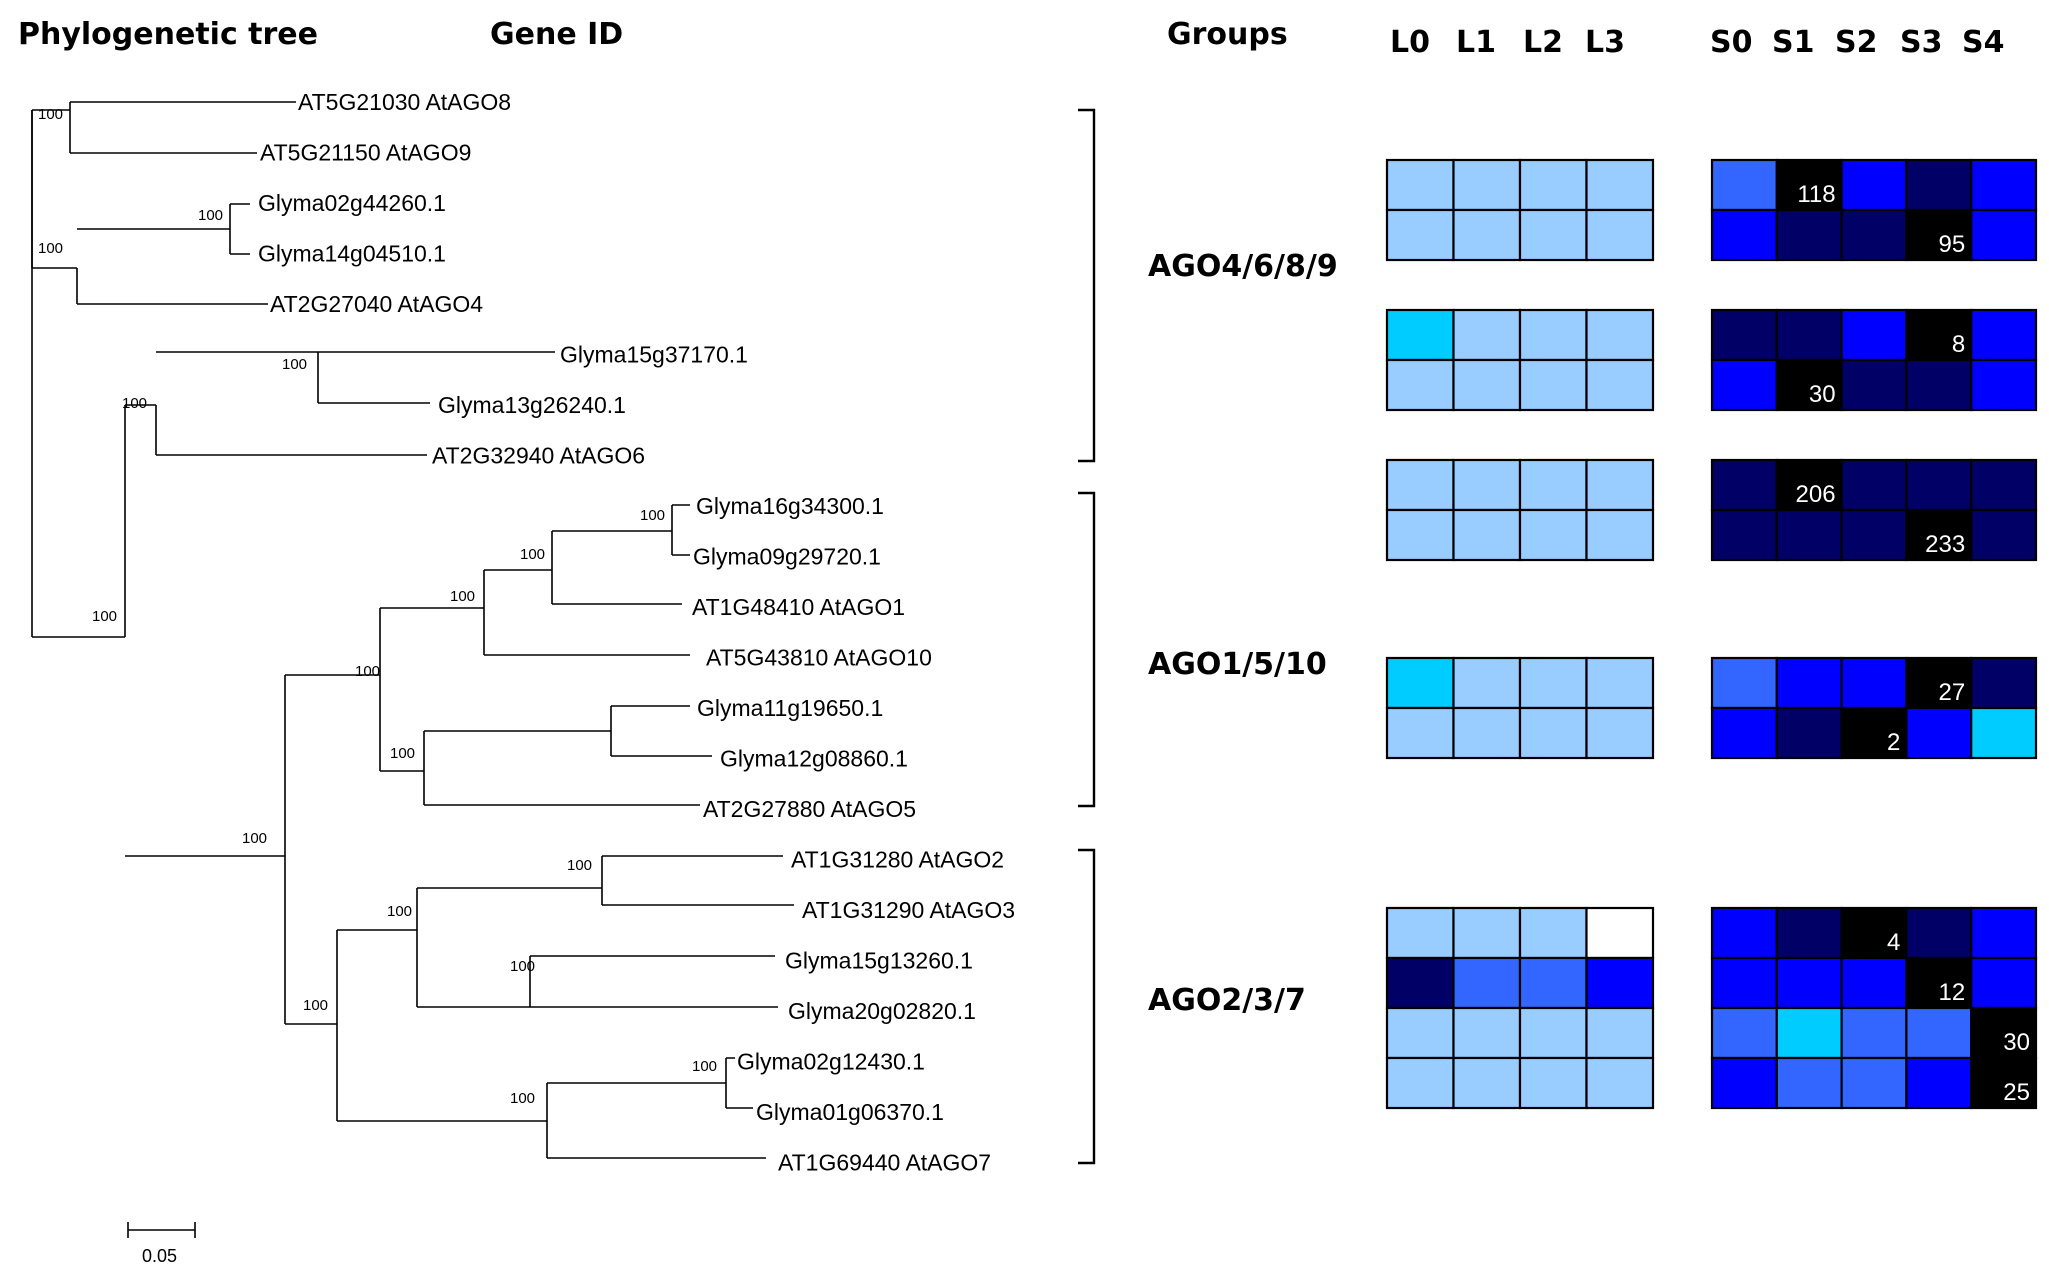 Image resolution: width=2049 pixels, height=1277 pixels. Describe the element at coordinates (376, 304) in the screenshot. I see `gene-label: AT2G27040 AtAGO4` at that location.